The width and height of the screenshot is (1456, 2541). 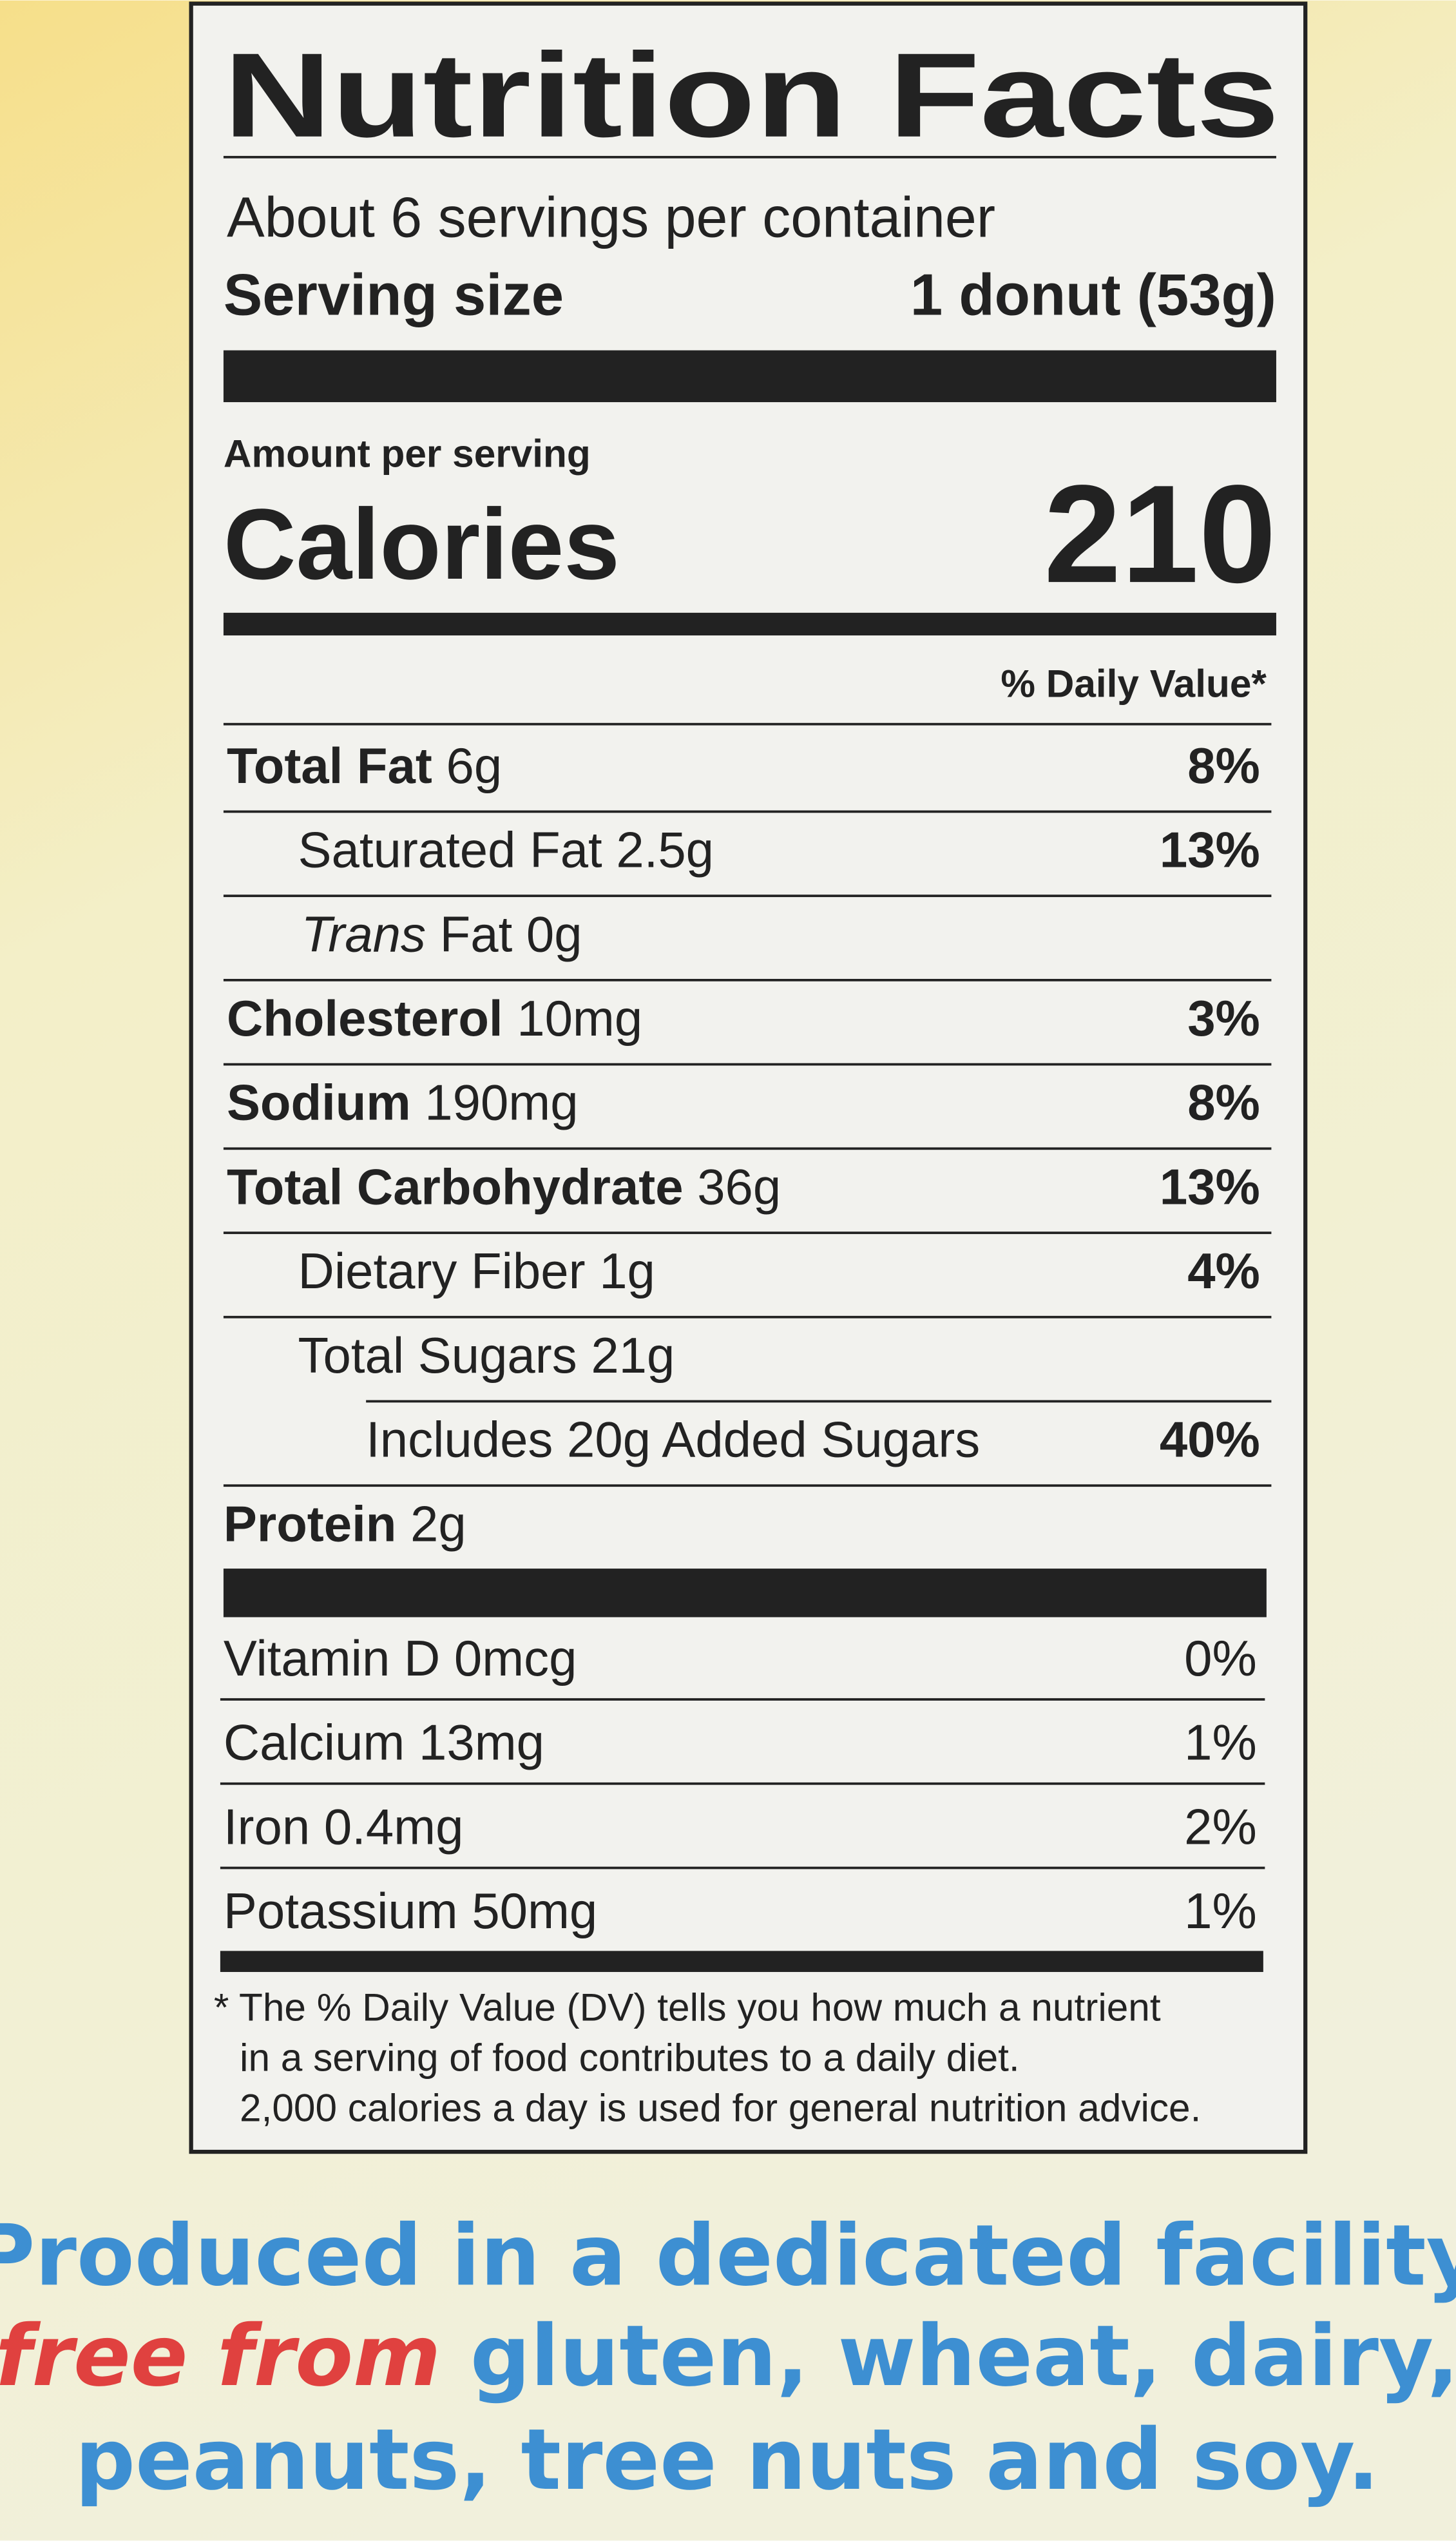 I want to click on nutrient-amount: 21g, so click(x=633, y=1355).